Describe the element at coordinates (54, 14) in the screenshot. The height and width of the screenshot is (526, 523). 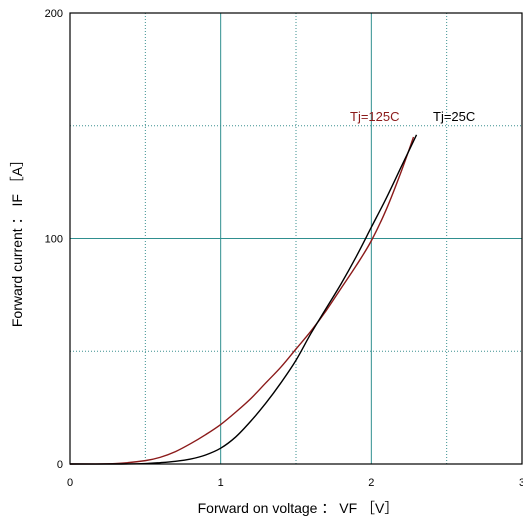
I see `y-tick-label: 200` at that location.